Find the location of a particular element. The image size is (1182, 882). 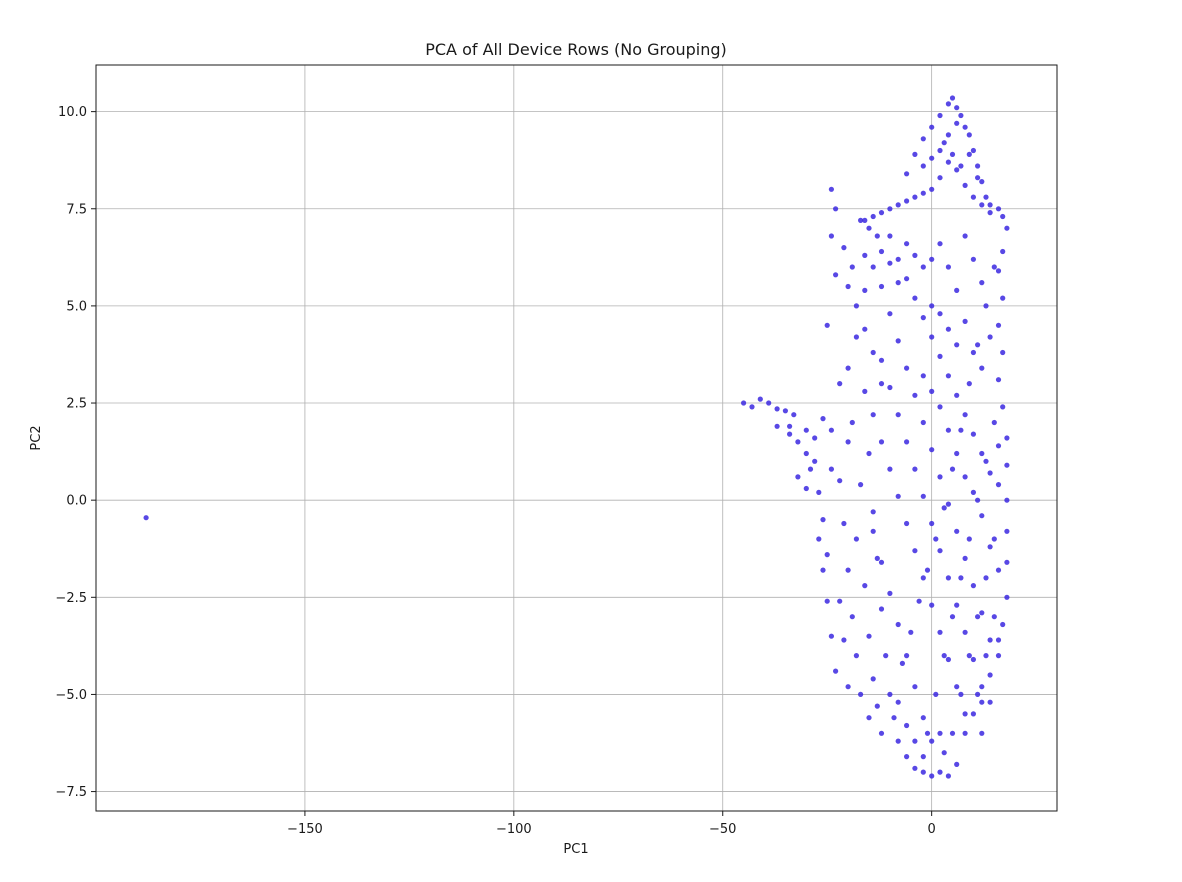

chart-title: PCA of All Device Rows (No Grouping) is located at coordinates (576, 49).